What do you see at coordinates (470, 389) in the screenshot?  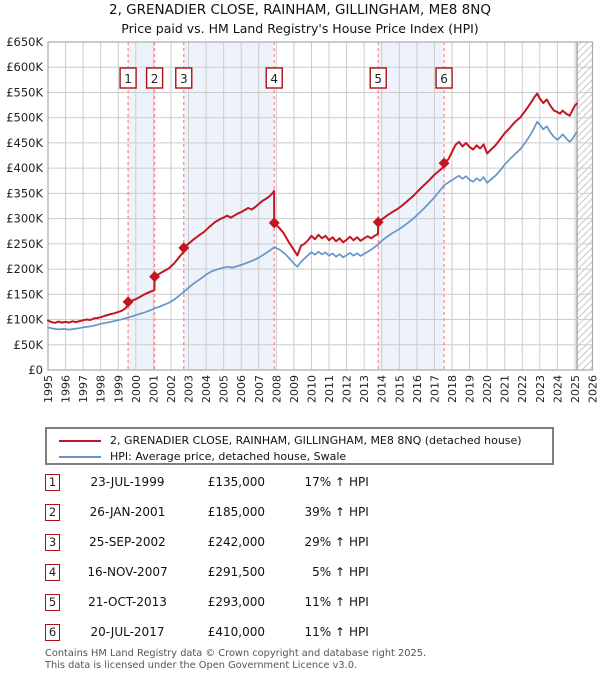 I see `svg-text: 2019` at bounding box center [470, 389].